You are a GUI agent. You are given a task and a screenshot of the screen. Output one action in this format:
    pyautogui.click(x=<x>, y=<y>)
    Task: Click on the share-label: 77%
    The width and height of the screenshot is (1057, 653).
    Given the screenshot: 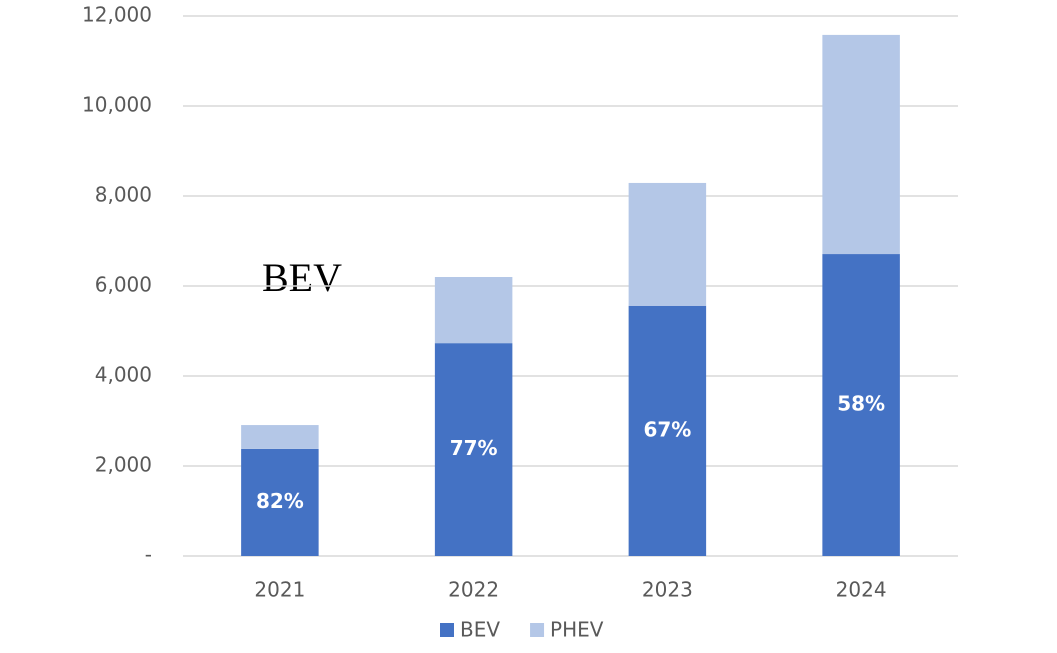 What is the action you would take?
    pyautogui.click(x=474, y=448)
    